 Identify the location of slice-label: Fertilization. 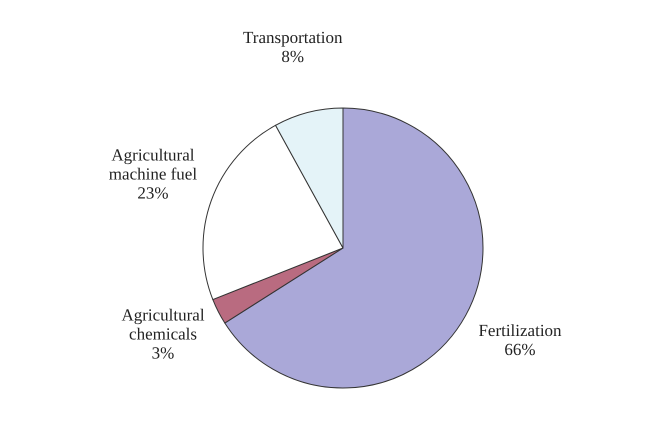
(520, 330).